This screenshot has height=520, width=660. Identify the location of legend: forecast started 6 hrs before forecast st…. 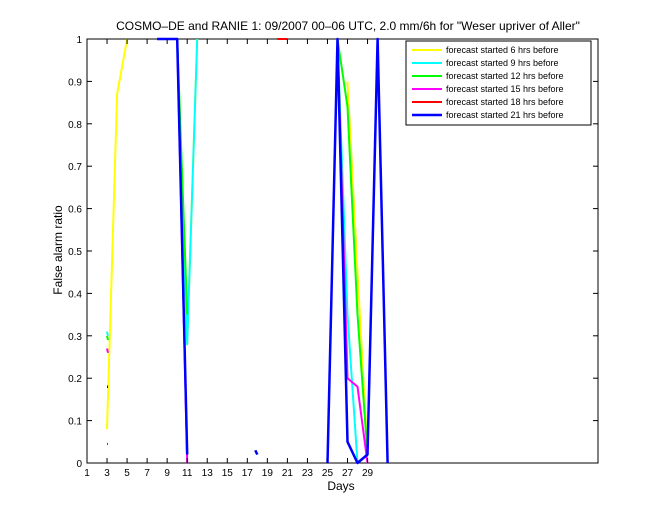
(498, 83).